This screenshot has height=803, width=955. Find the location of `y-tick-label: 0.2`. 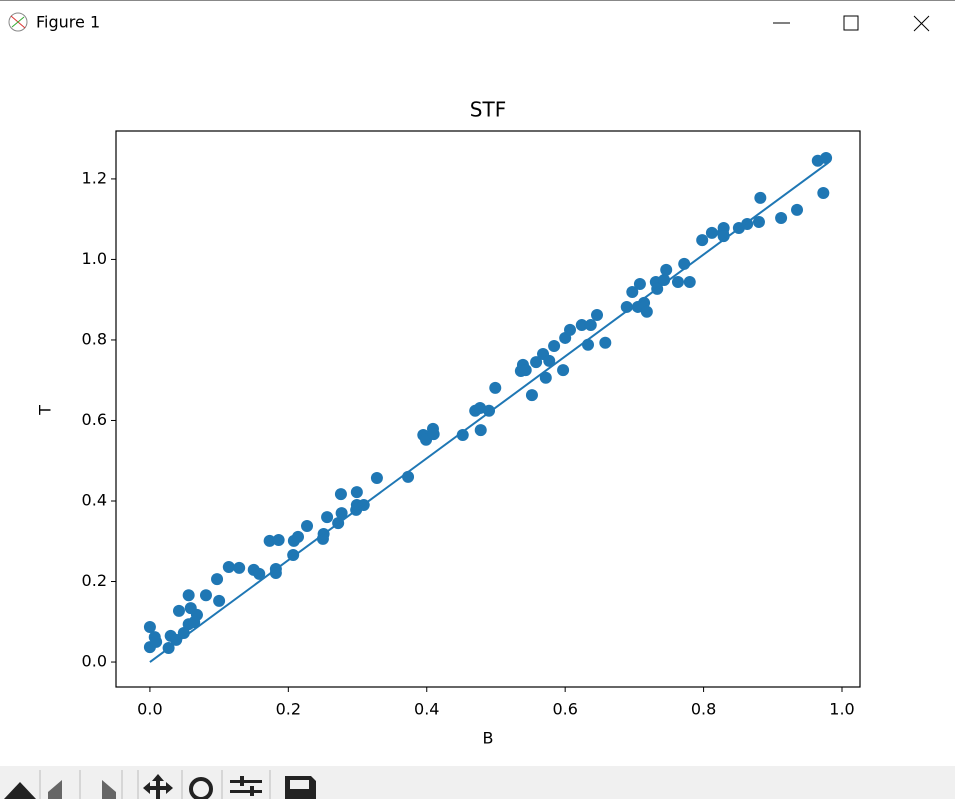

y-tick-label: 0.2 is located at coordinates (94, 580).